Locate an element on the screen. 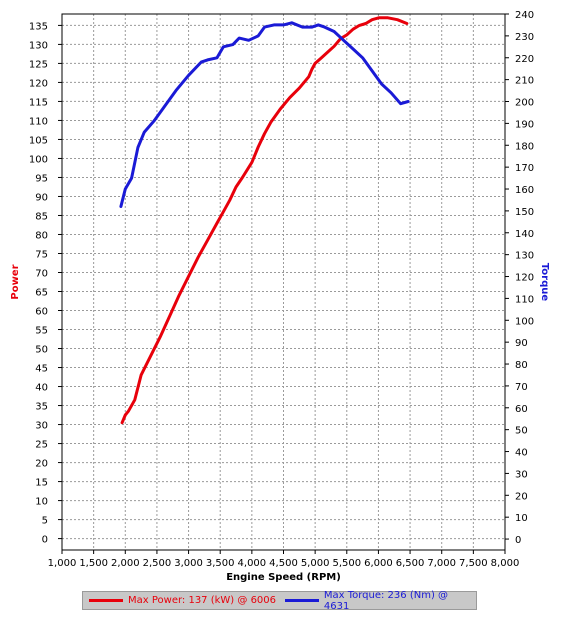 This screenshot has width=563, height=617. y-left-tick-label: 65 is located at coordinates (41, 293).